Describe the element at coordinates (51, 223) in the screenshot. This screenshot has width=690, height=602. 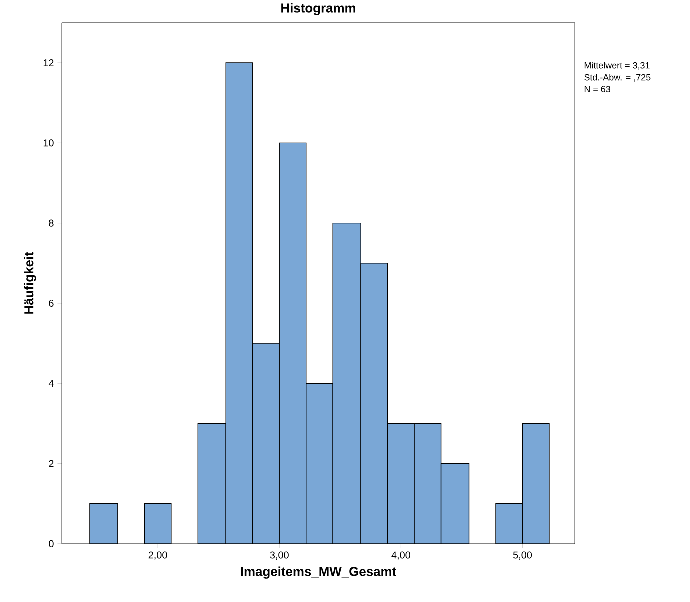
I see `y-tick-label: 8` at that location.